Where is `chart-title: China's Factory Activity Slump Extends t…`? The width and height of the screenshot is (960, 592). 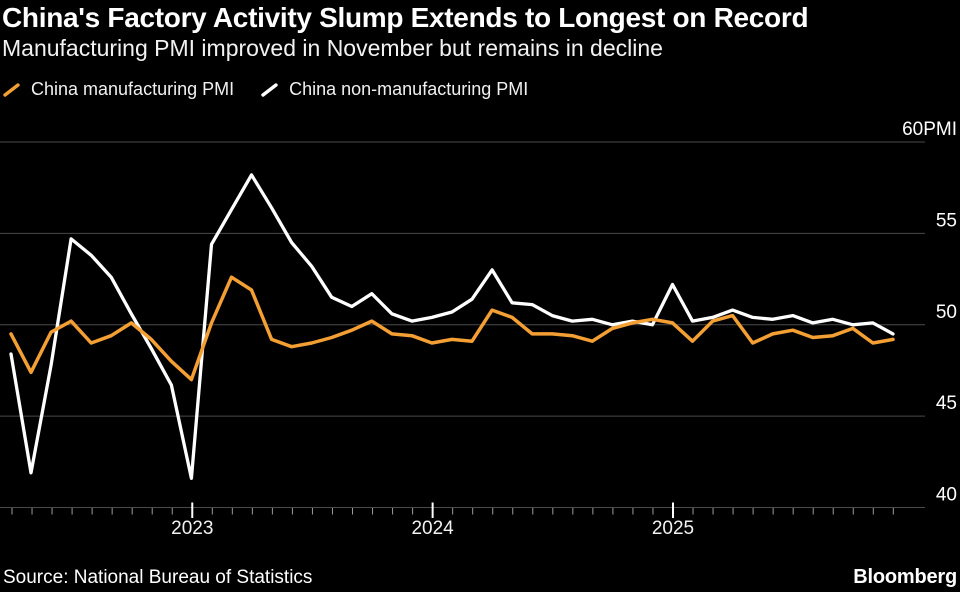
chart-title: China's Factory Activity Slump Extends t… is located at coordinates (405, 17).